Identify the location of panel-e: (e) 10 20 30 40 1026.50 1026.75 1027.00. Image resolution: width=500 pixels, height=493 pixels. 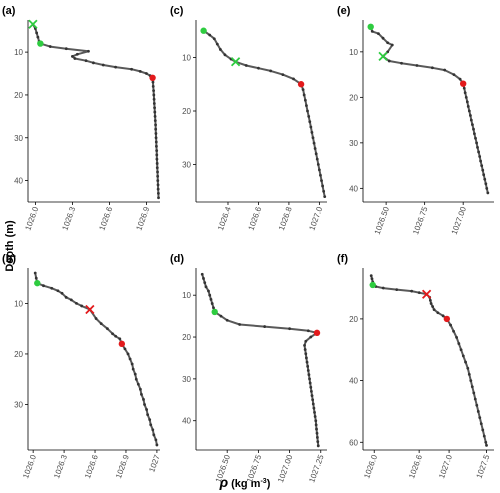
(415, 120).